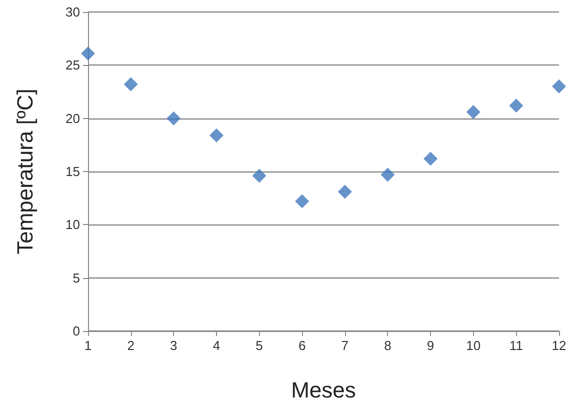  Describe the element at coordinates (323, 390) in the screenshot. I see `x-axis-title: Meses` at that location.